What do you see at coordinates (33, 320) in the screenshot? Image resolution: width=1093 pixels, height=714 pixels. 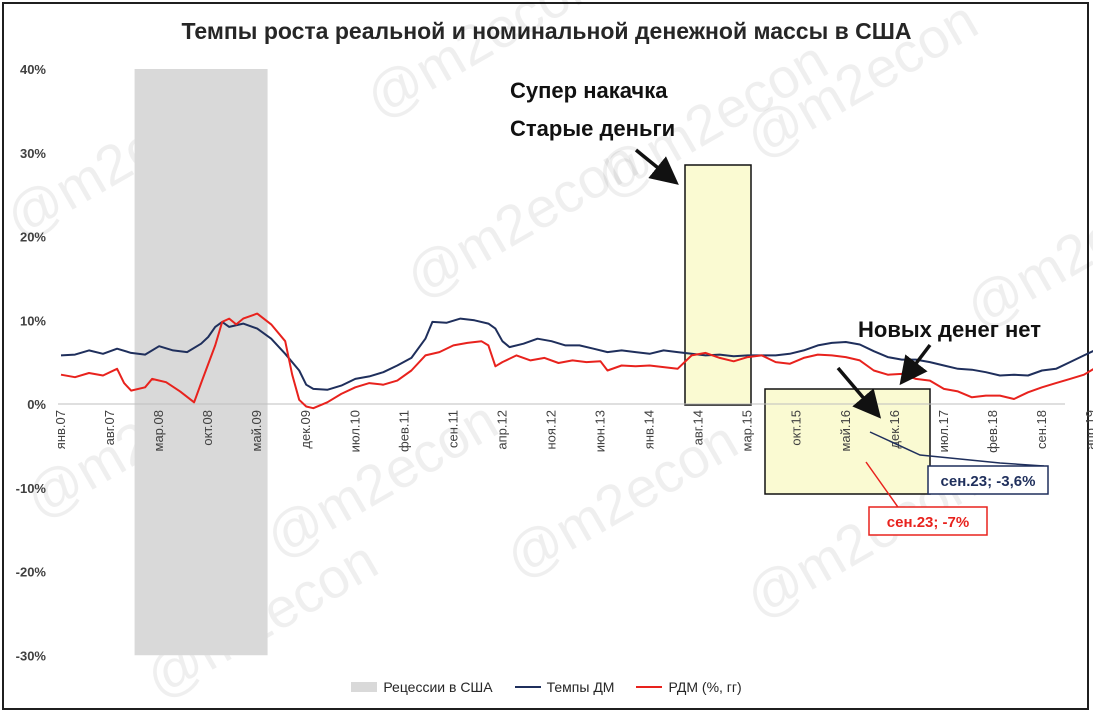 I see `y-tick-label: 10%` at bounding box center [33, 320].